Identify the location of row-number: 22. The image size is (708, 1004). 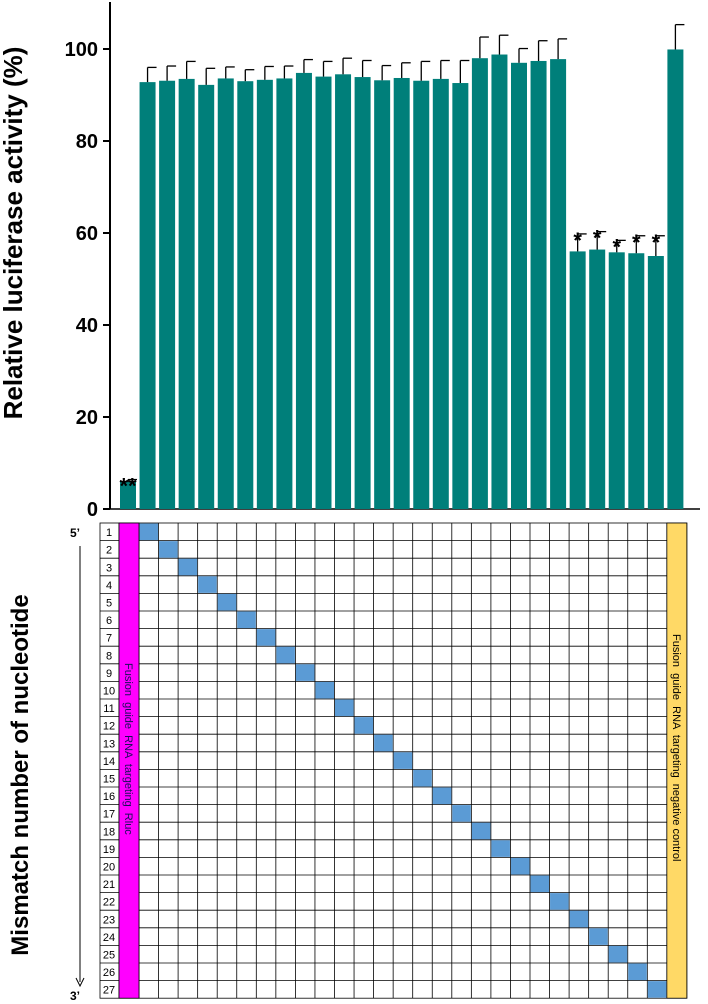
(109, 903).